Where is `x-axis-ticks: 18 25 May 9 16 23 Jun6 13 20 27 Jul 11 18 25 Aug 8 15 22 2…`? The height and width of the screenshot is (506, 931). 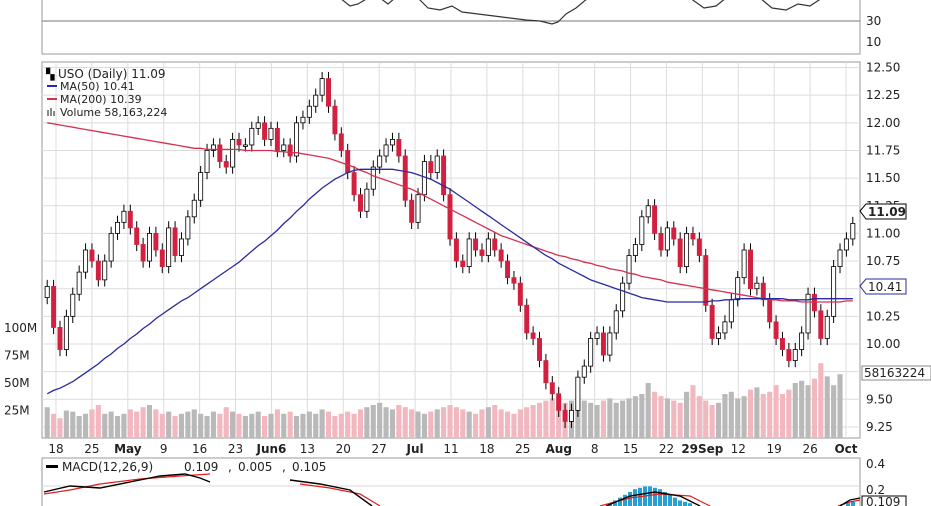 x-axis-ticks: 18 25 May 9 16 23 Jun6 13 20 27 Jul 11 18 25 Aug 8 15 22 2… is located at coordinates (452, 449).